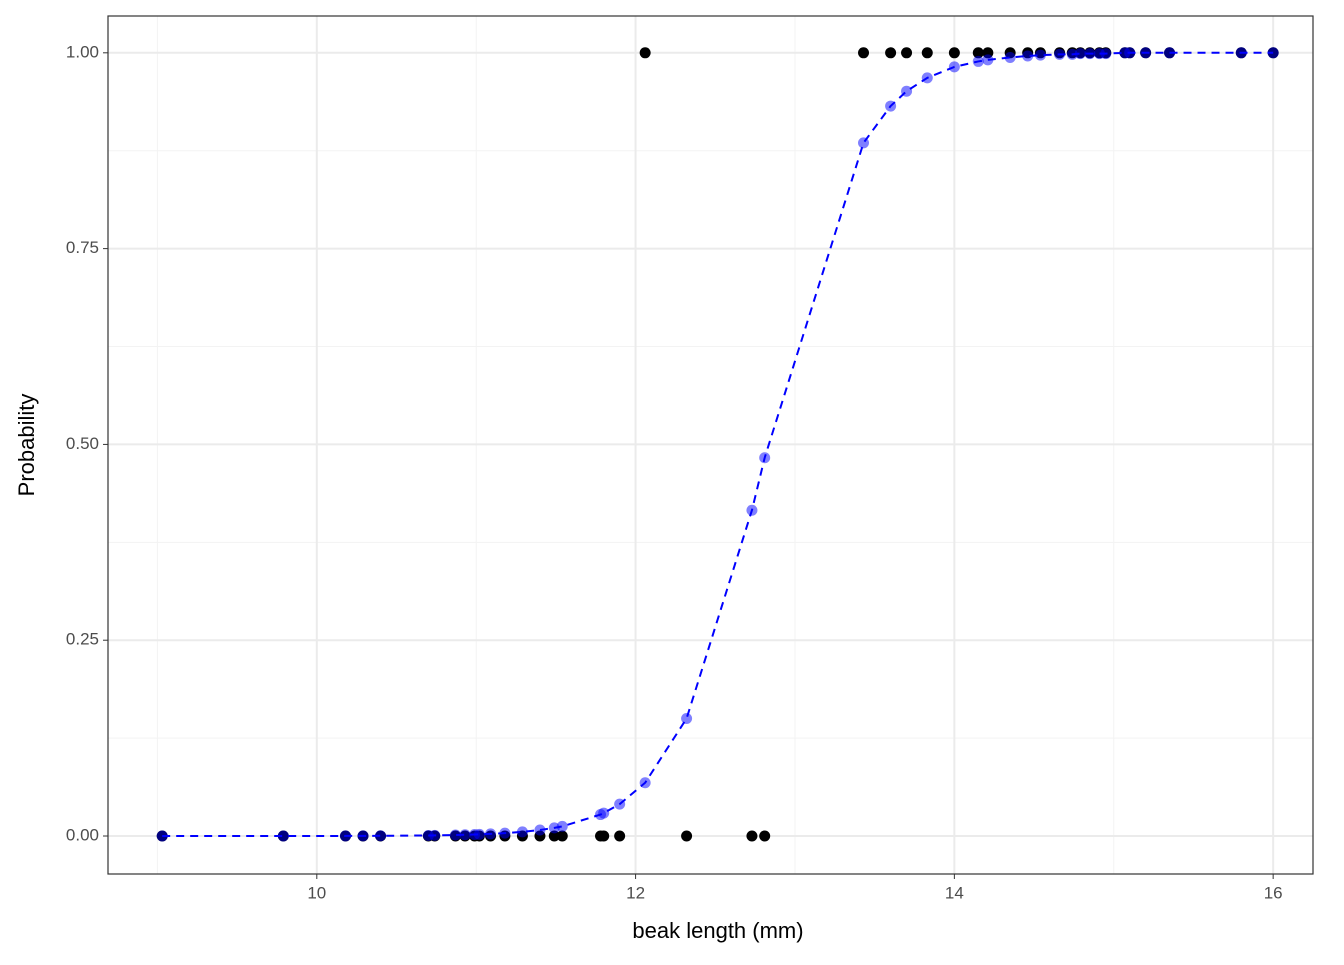 This screenshot has width=1344, height=965. What do you see at coordinates (82, 443) in the screenshot?
I see `y-tick-label: 0.50` at bounding box center [82, 443].